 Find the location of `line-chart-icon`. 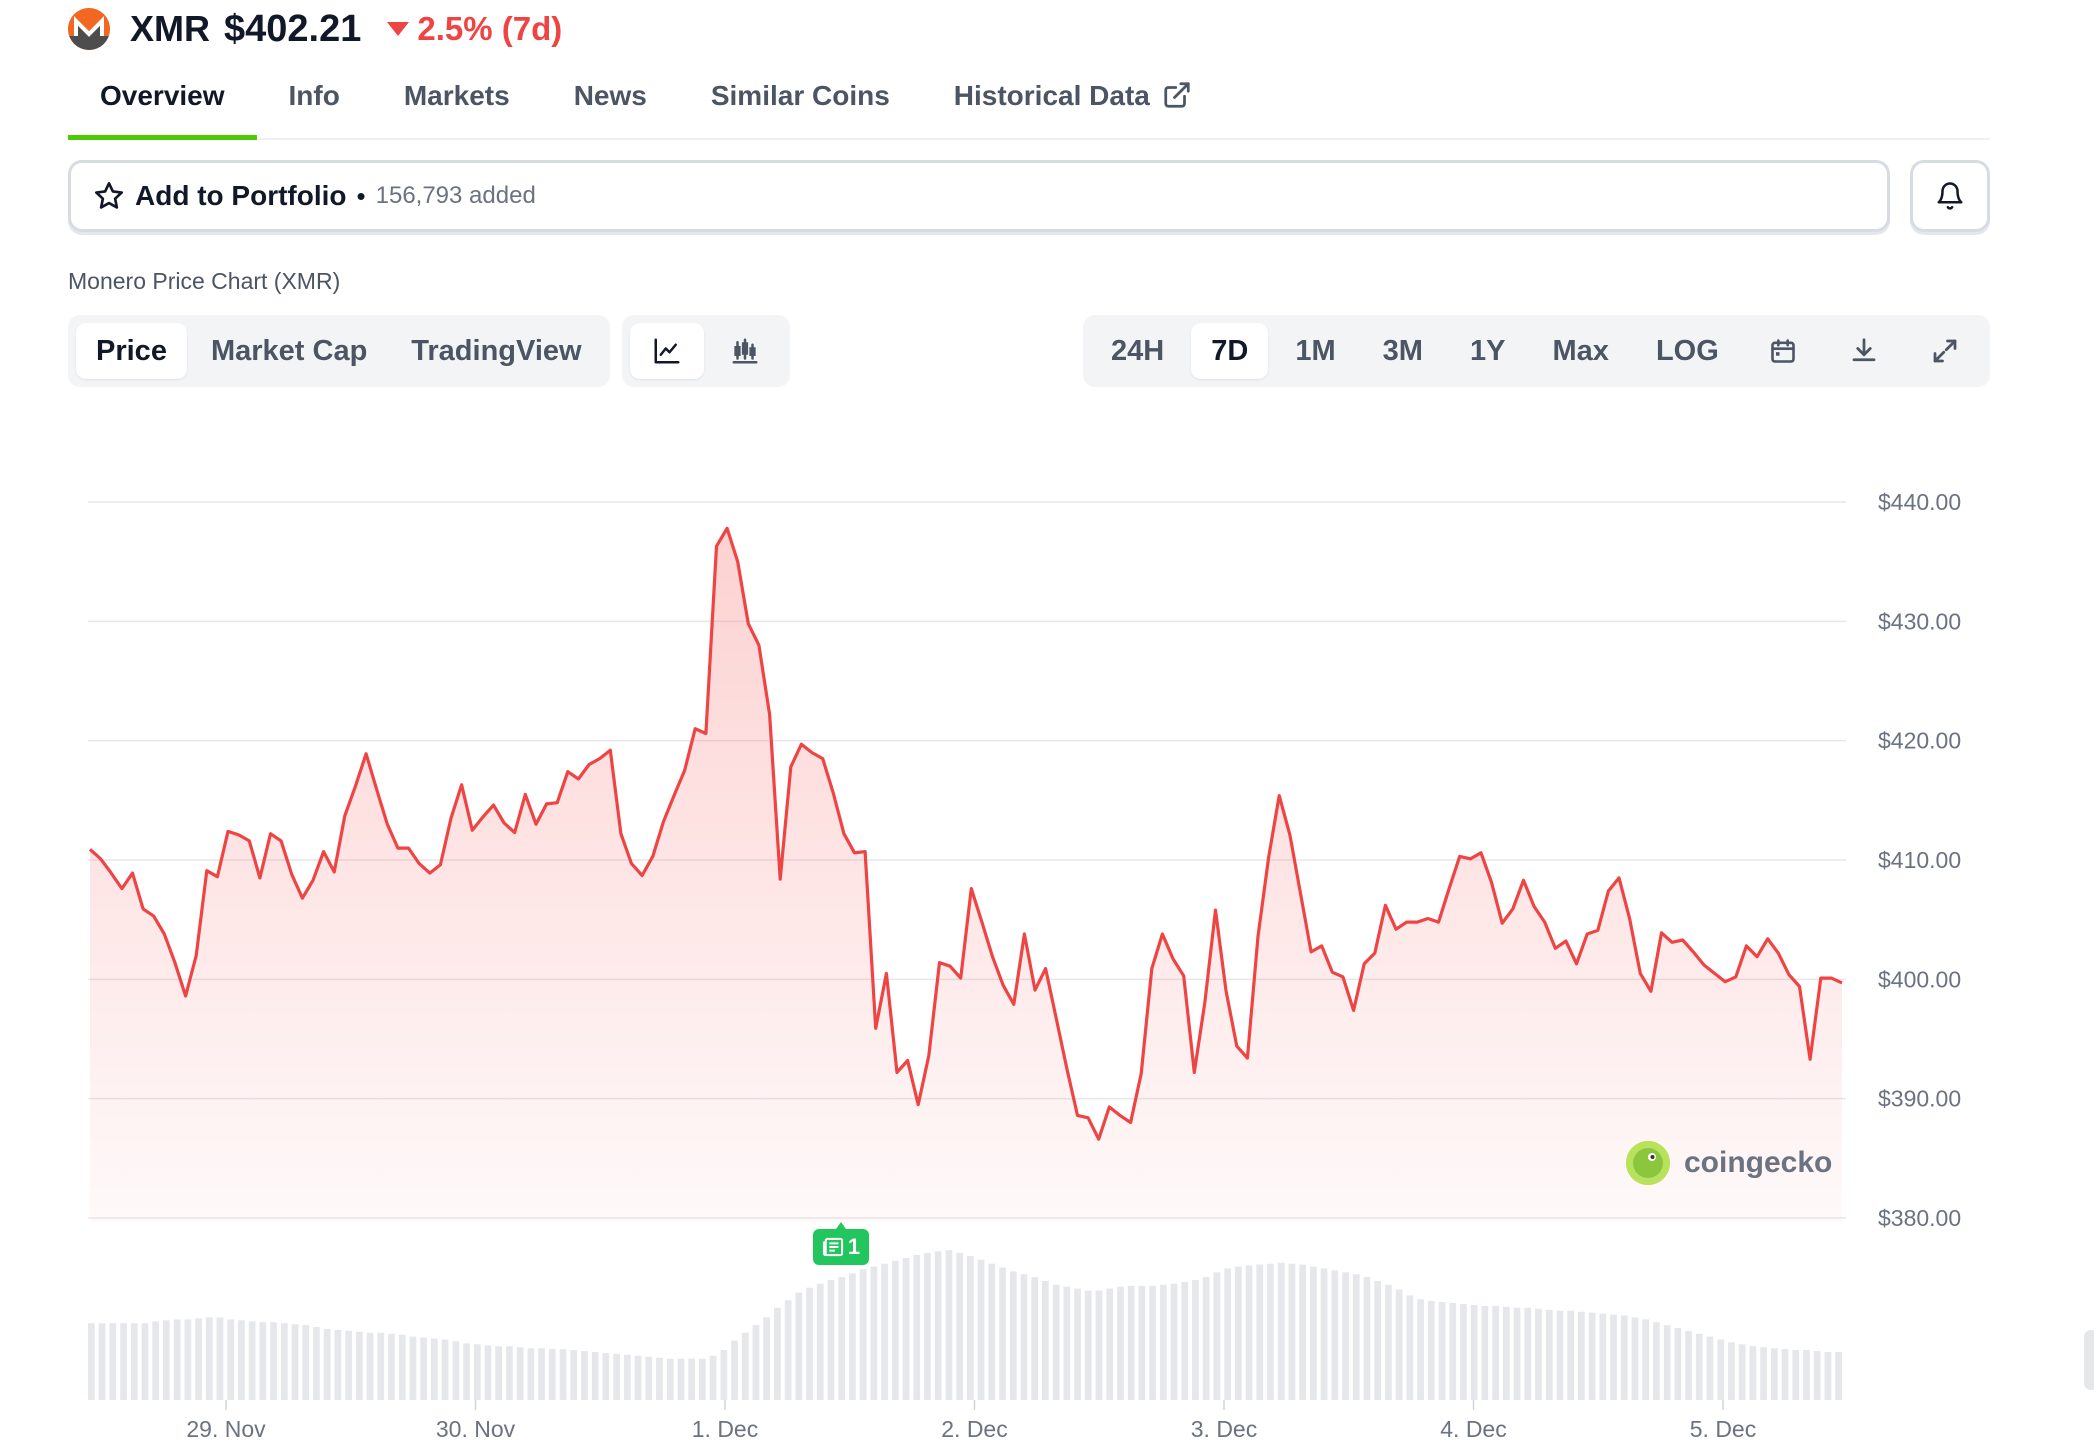

line-chart-icon is located at coordinates (667, 351).